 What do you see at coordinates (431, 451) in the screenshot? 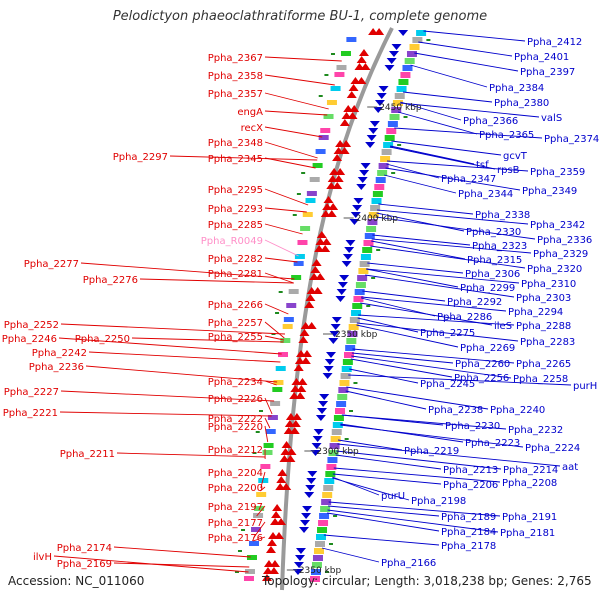
I see `right-gene-label: Ppha_2219` at bounding box center [431, 451].